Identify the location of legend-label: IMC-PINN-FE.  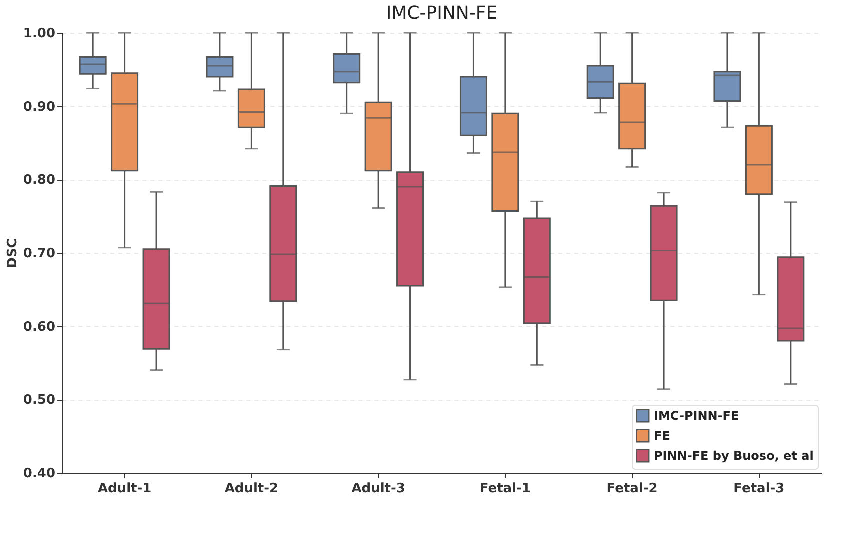
(697, 416).